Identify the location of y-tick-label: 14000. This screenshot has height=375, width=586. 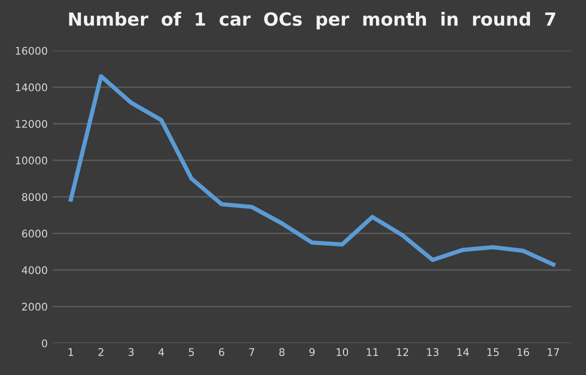
(32, 87).